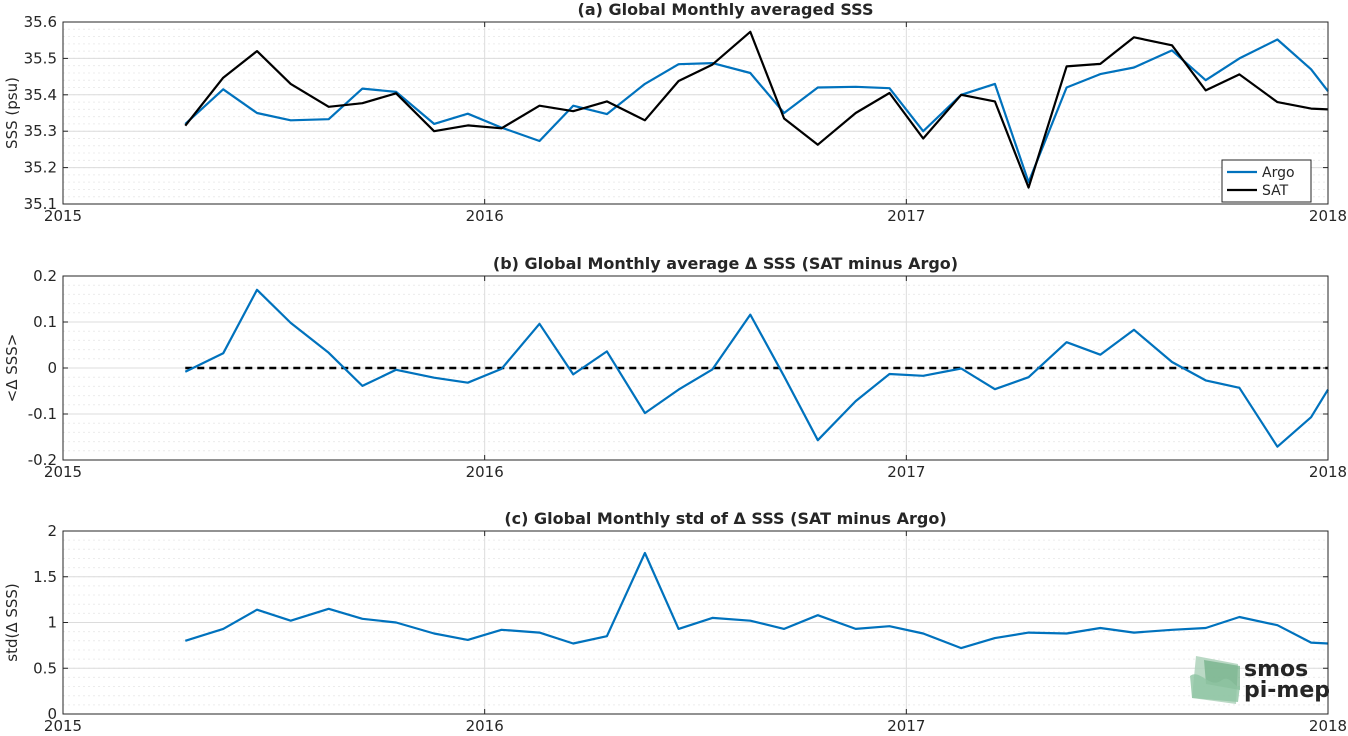  I want to click on y-tick-label: -0.1, so click(42, 414).